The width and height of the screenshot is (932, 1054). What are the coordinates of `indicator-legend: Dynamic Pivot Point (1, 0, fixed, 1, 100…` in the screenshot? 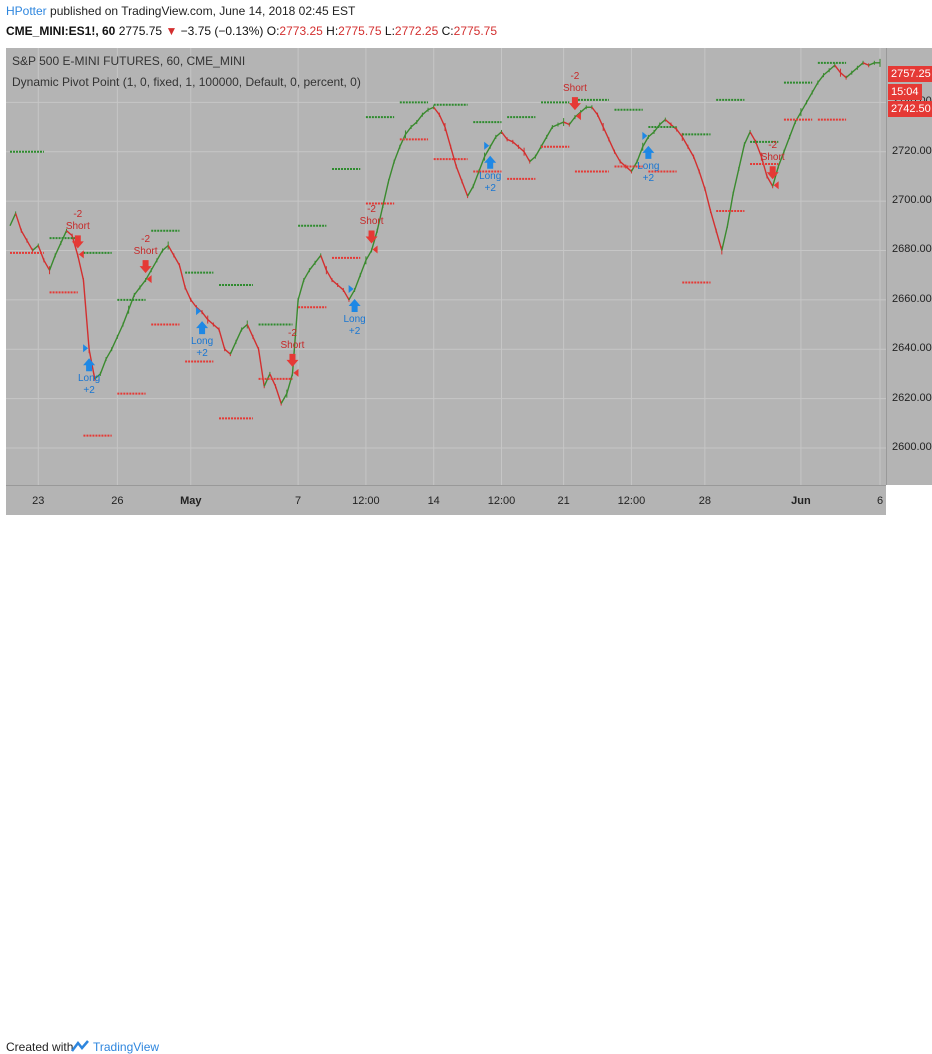 It's located at (186, 82).